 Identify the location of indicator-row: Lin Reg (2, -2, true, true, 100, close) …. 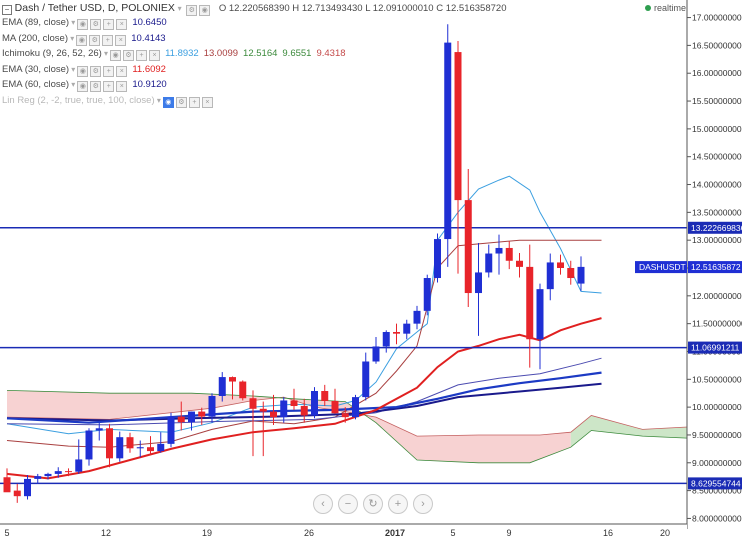
(107, 101).